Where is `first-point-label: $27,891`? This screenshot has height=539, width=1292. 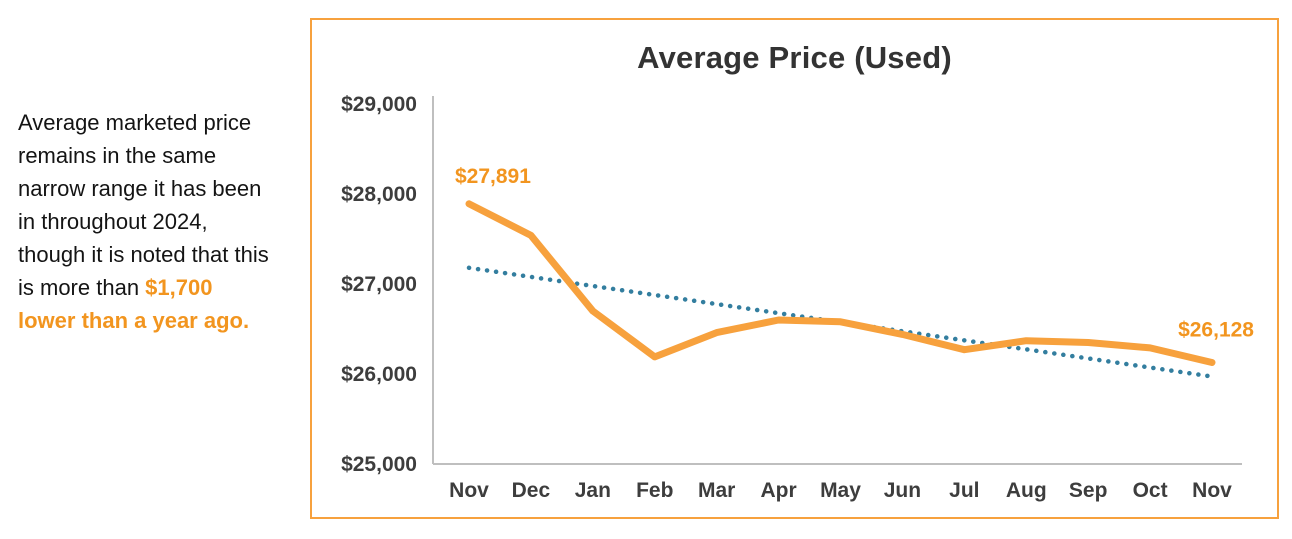 first-point-label: $27,891 is located at coordinates (493, 176).